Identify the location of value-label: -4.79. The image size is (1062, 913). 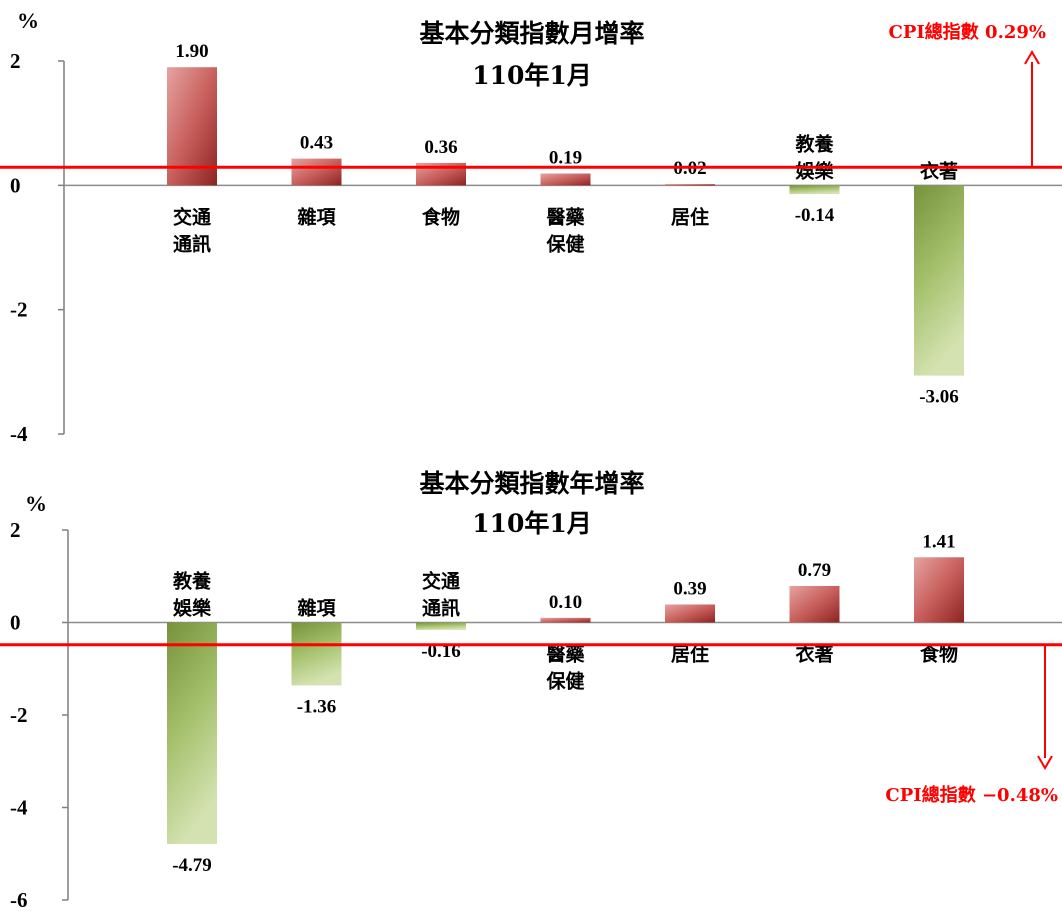
(192, 865).